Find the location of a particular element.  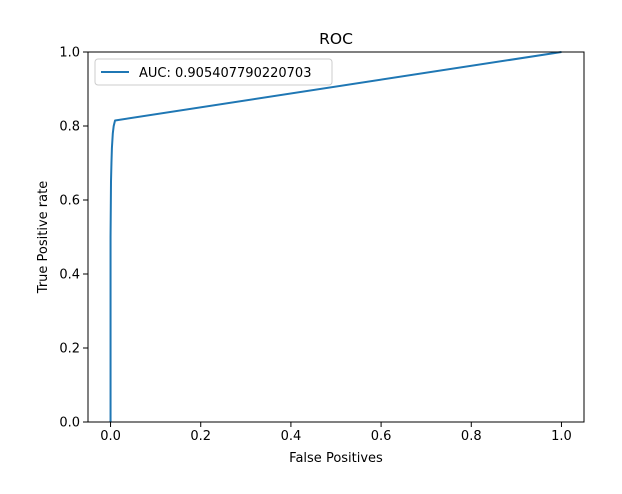

x-tick-label: 1.0 is located at coordinates (561, 436).